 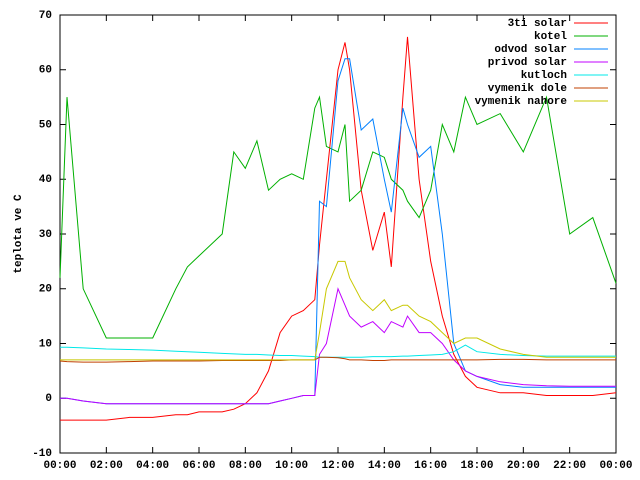 I want to click on legend-label: 3ti solar, so click(x=537, y=24).